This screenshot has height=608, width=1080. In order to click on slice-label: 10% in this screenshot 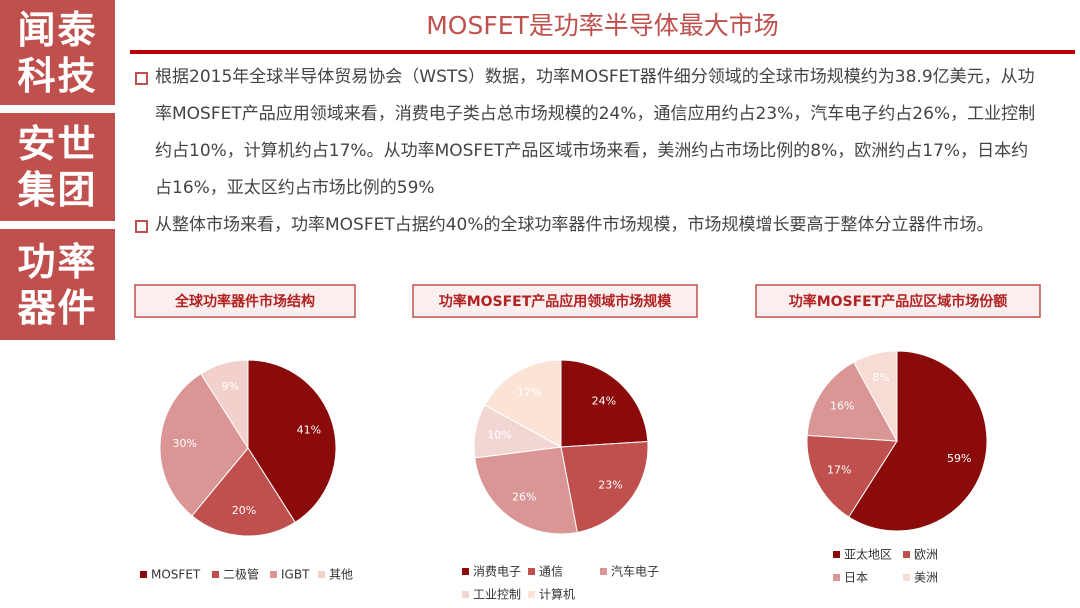, I will do `click(499, 434)`.